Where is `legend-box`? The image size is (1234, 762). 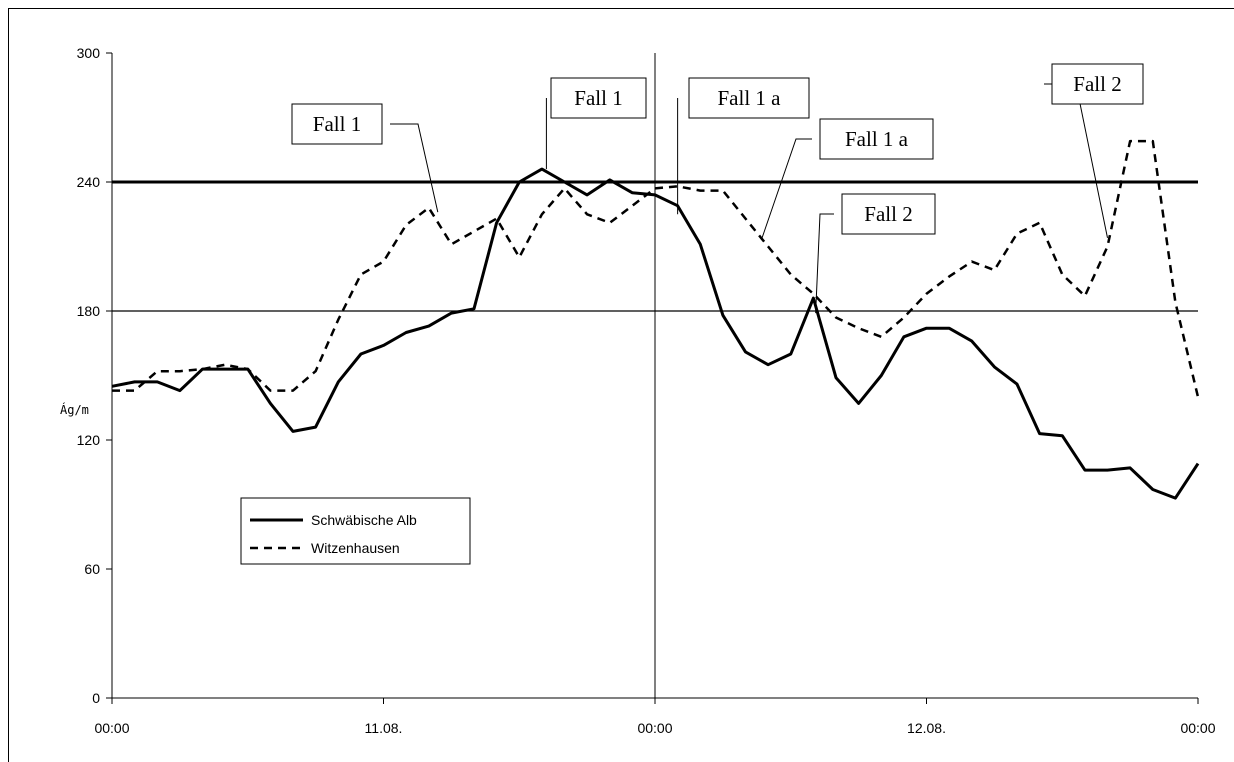 legend-box is located at coordinates (355, 531).